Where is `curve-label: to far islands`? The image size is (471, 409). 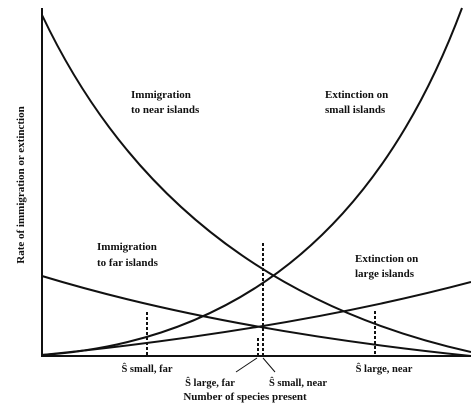
curve-label: to far islands is located at coordinates (128, 263).